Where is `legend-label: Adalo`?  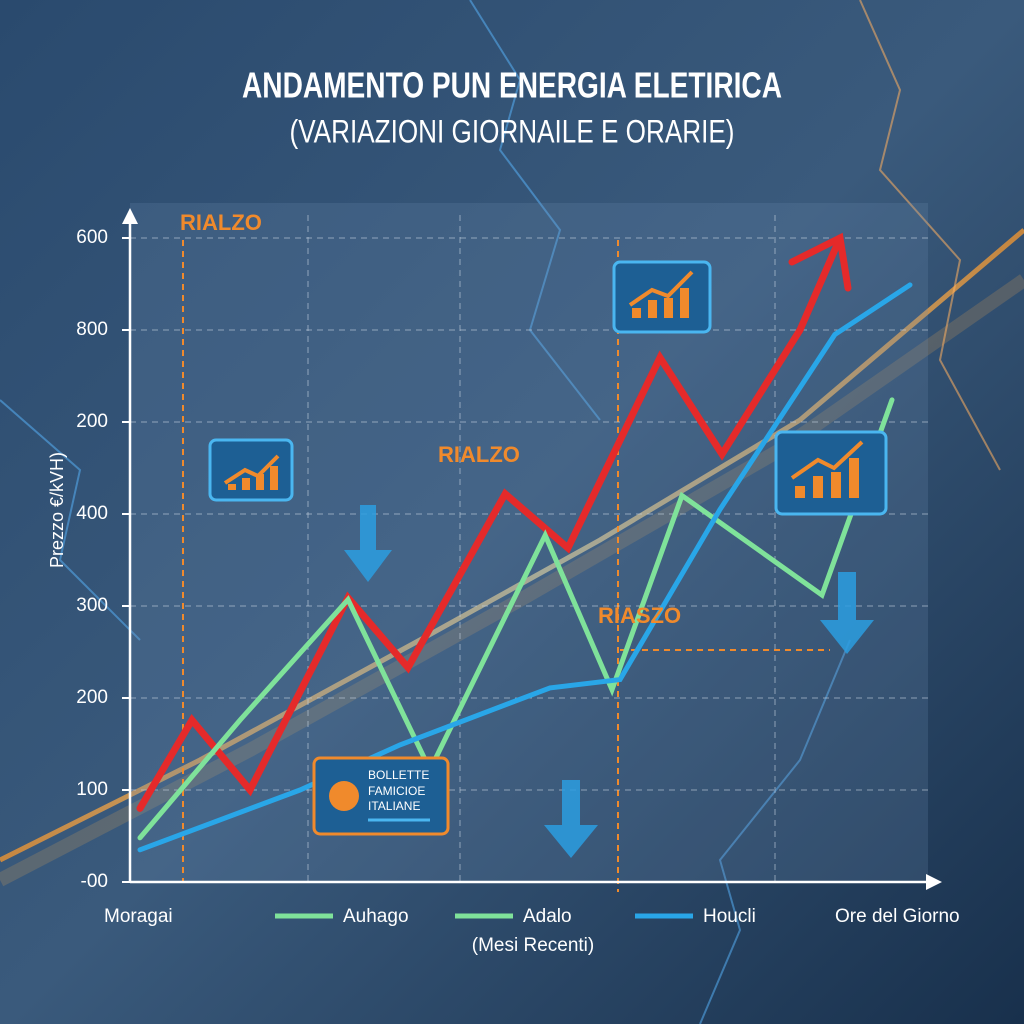 legend-label: Adalo is located at coordinates (547, 916).